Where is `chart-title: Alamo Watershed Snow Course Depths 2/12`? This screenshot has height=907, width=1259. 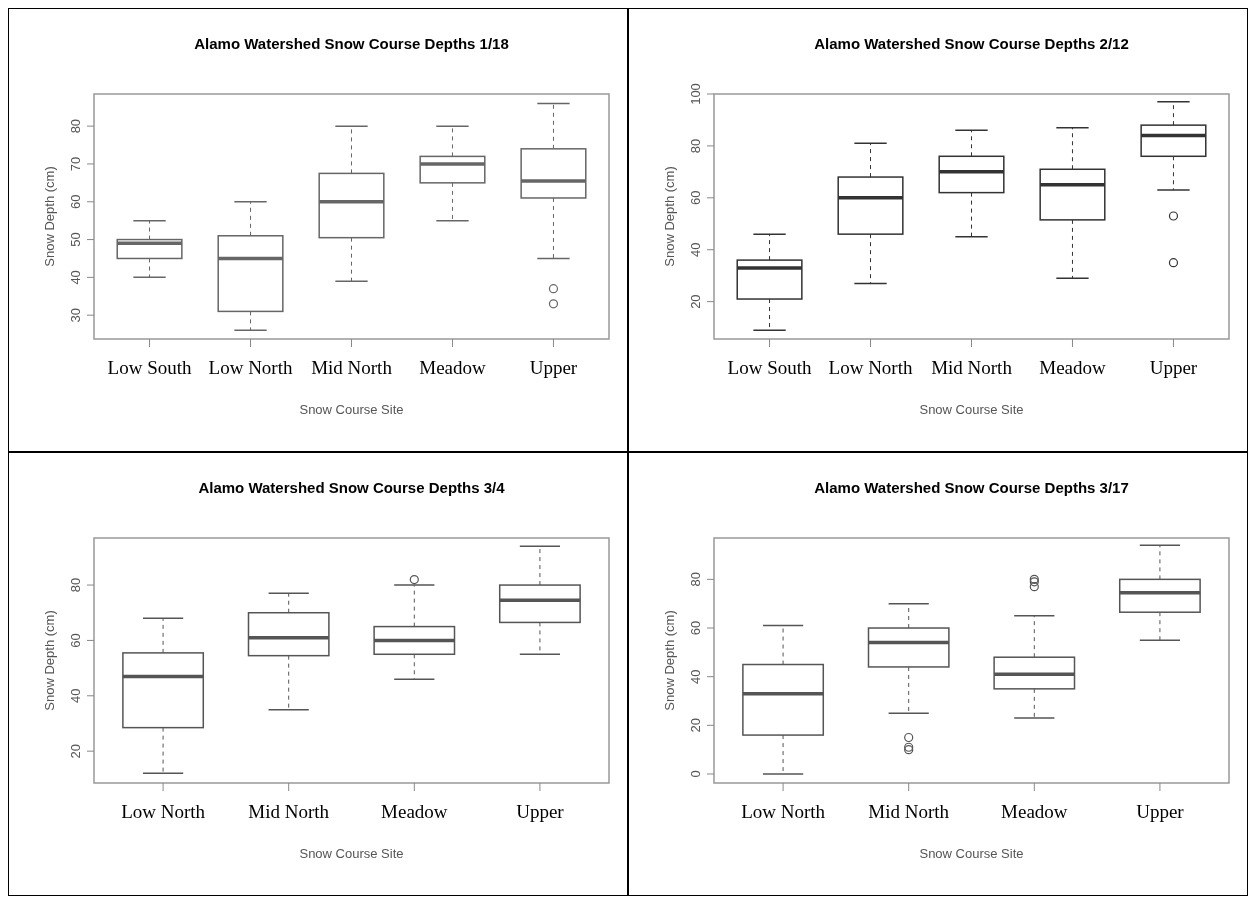 chart-title: Alamo Watershed Snow Course Depths 2/12 is located at coordinates (971, 43).